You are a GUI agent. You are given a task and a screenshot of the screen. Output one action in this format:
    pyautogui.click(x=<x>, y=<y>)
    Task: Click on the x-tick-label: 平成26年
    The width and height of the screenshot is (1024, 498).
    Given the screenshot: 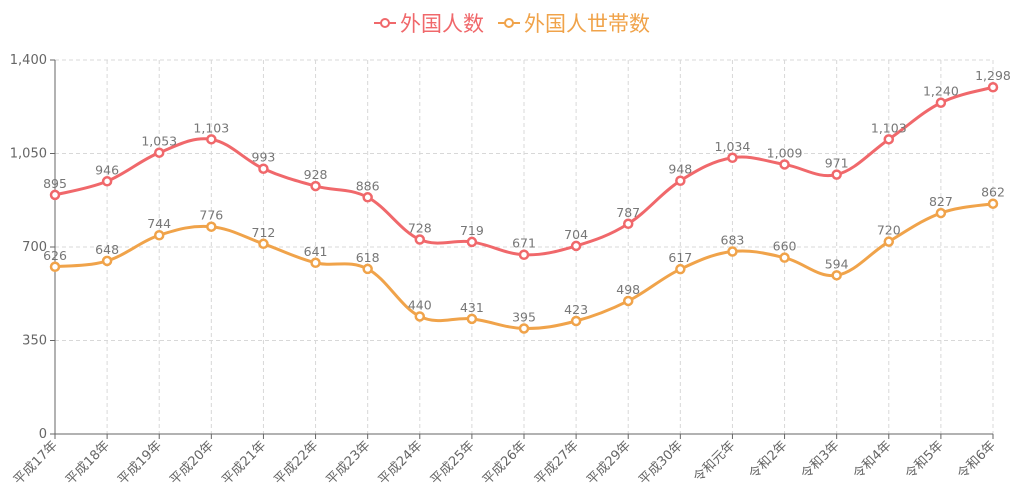 What is the action you would take?
    pyautogui.click(x=505, y=463)
    